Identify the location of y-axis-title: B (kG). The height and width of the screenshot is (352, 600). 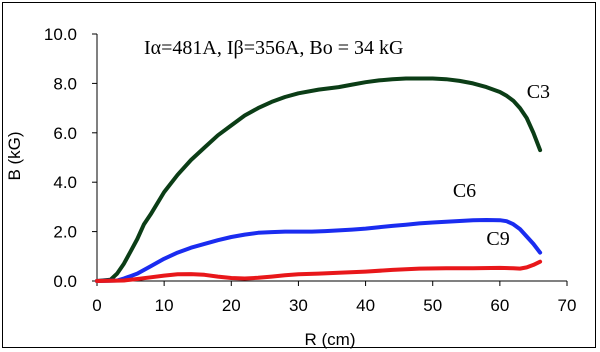
(14, 155).